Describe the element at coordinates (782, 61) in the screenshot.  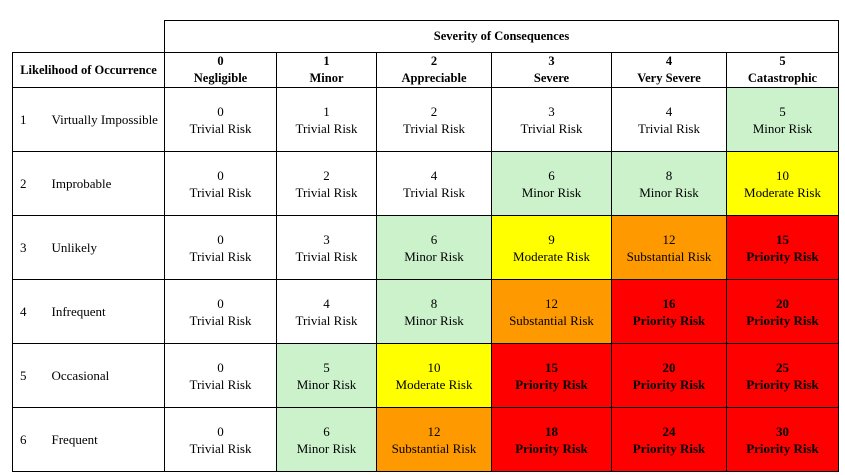
I see `severity-num: 5` at that location.